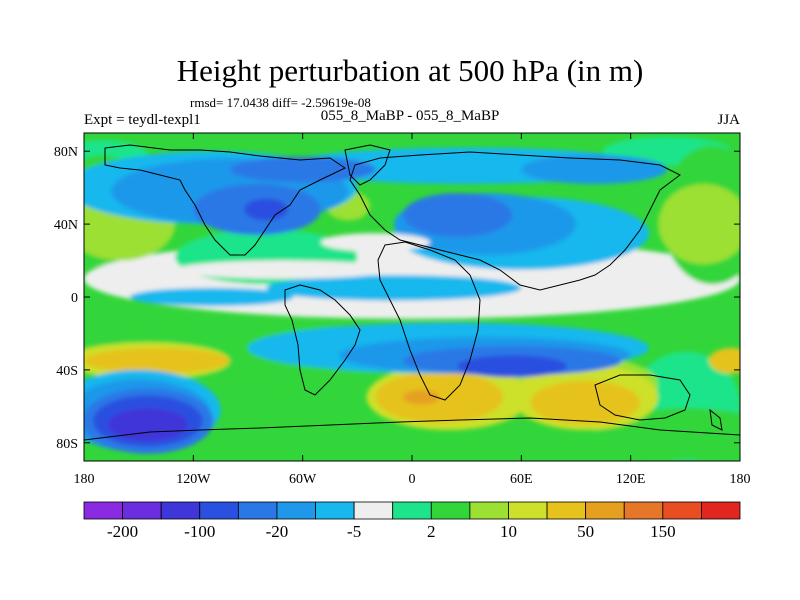 Image resolution: width=800 pixels, height=600 pixels. I want to click on x-tick-label-2: 60W, so click(303, 479).